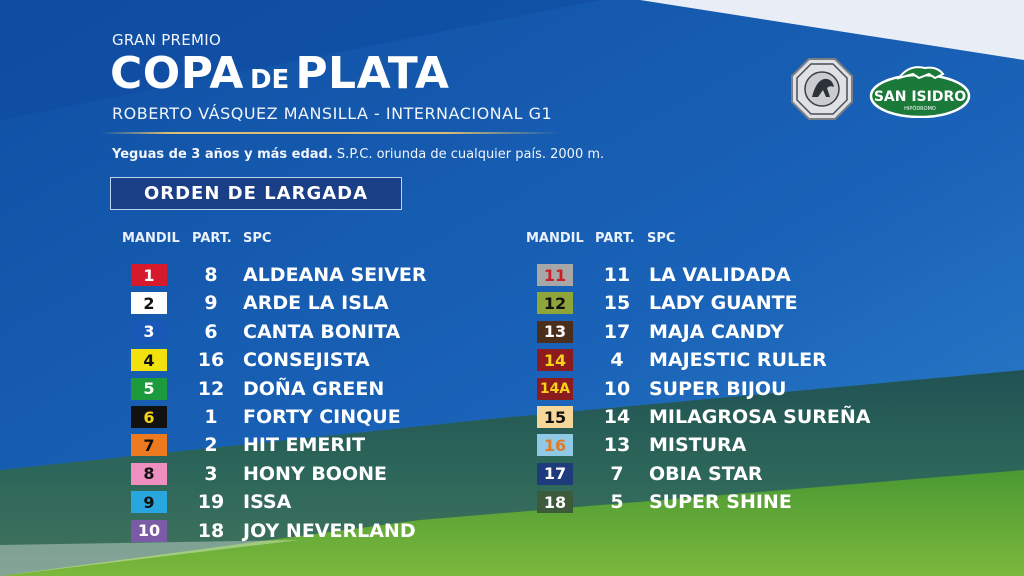  What do you see at coordinates (555, 360) in the screenshot?
I see `saddle-cloth-badge: 14` at bounding box center [555, 360].